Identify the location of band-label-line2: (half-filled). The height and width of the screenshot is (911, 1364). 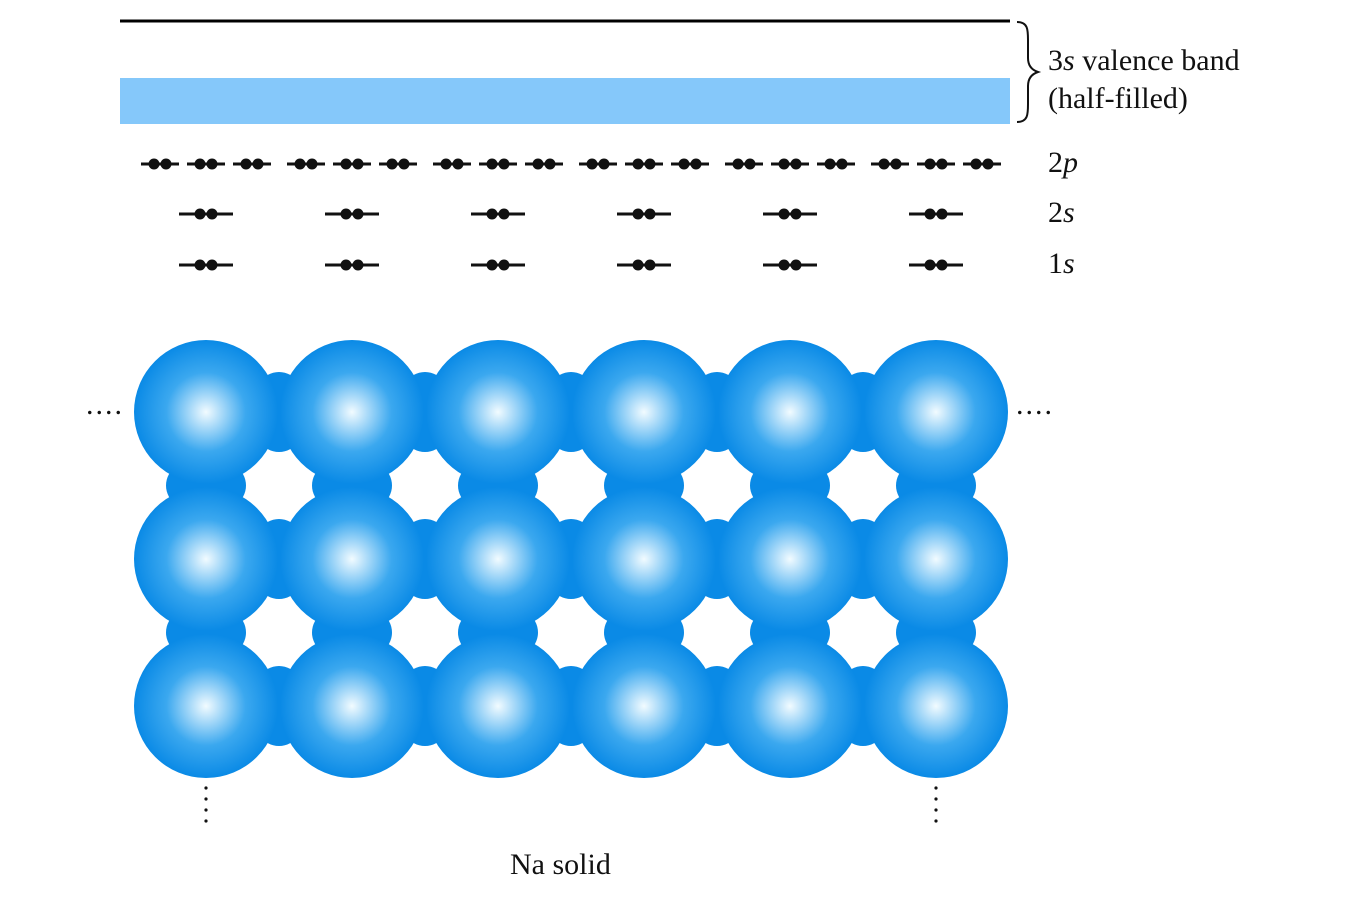
(1118, 98).